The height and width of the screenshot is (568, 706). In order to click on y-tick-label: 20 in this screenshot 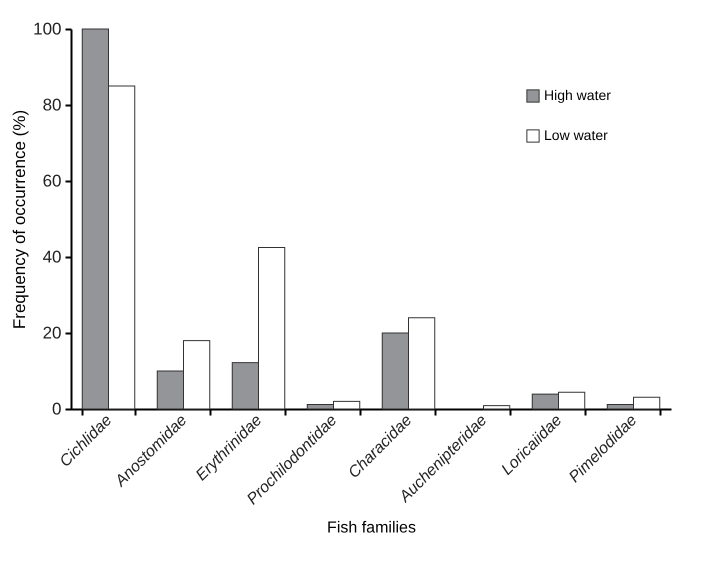, I will do `click(52, 333)`.